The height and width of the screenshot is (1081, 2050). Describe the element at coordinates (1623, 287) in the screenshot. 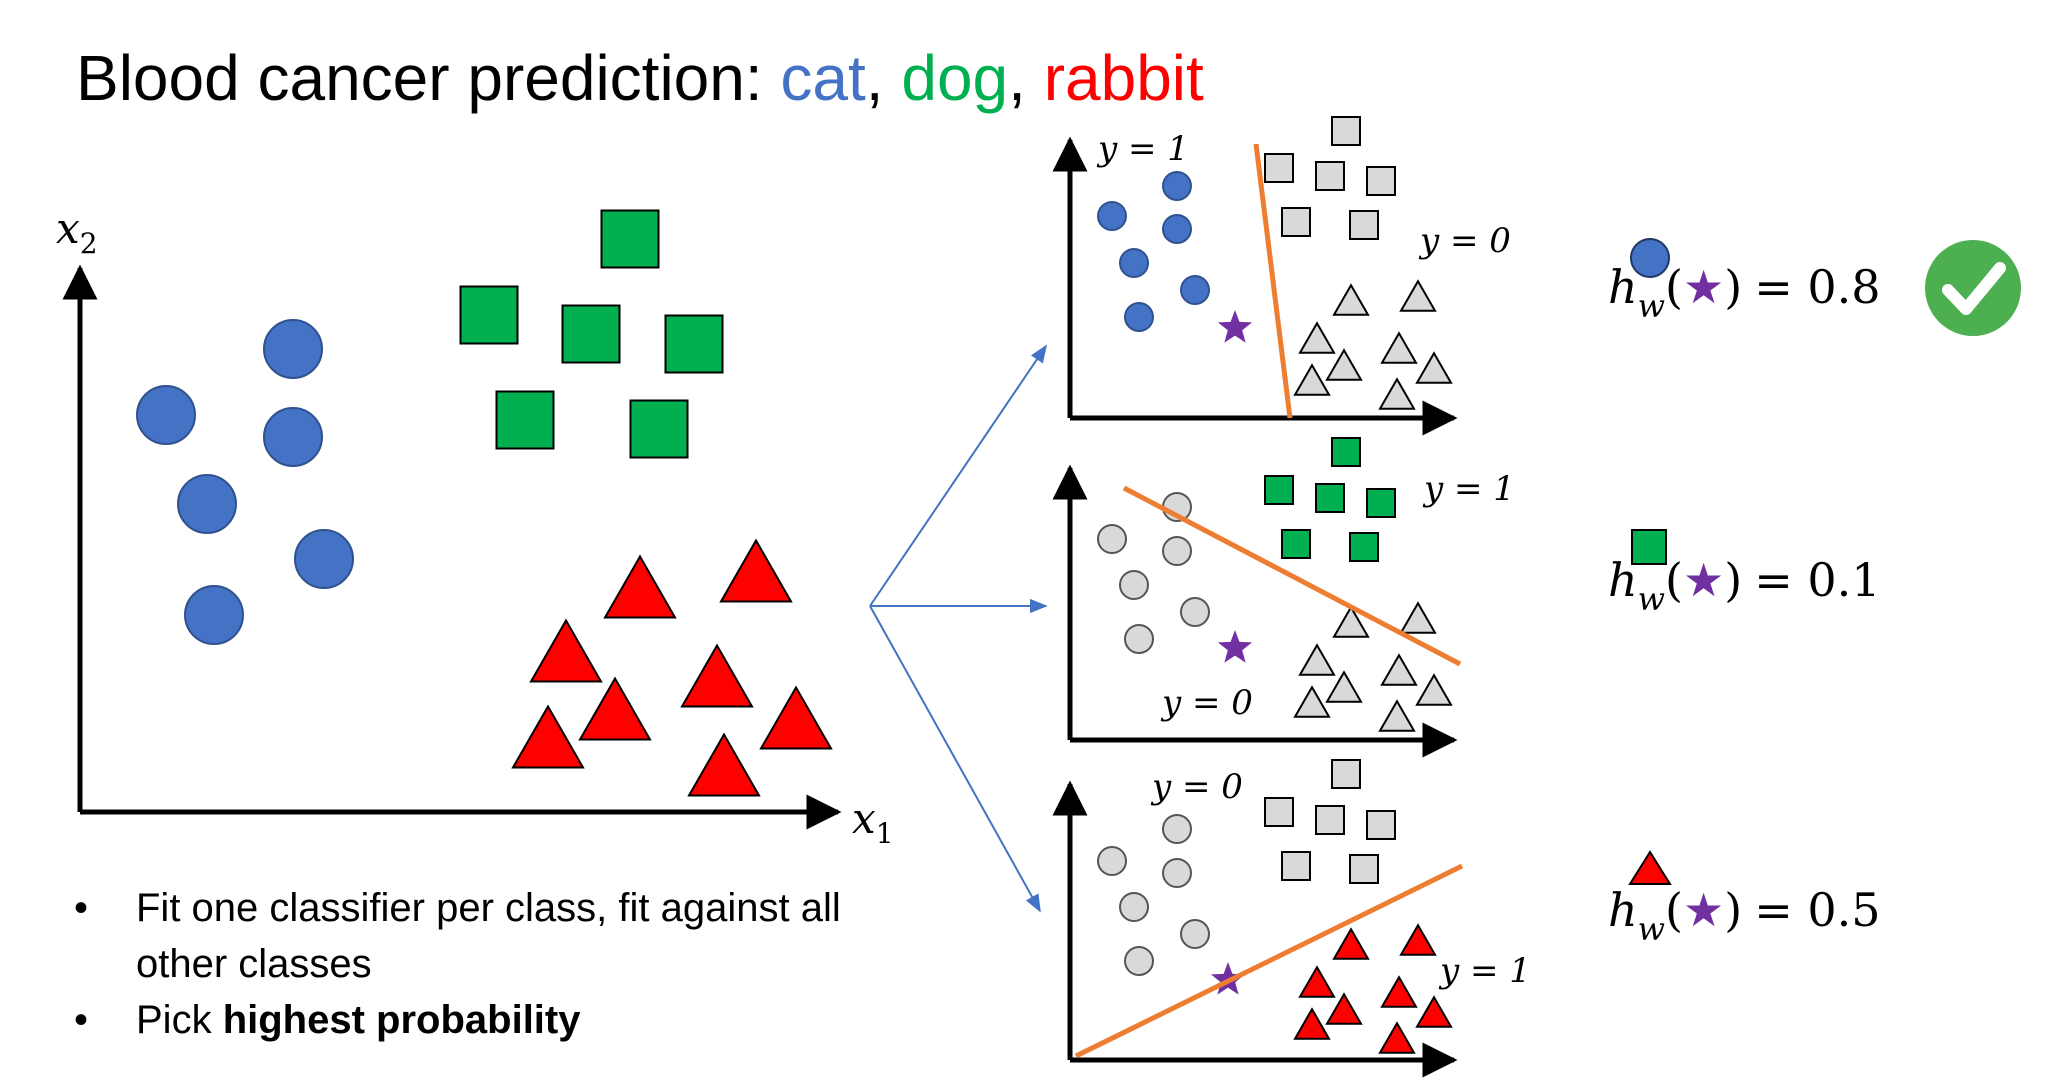

I see `formula-1-h: h` at that location.